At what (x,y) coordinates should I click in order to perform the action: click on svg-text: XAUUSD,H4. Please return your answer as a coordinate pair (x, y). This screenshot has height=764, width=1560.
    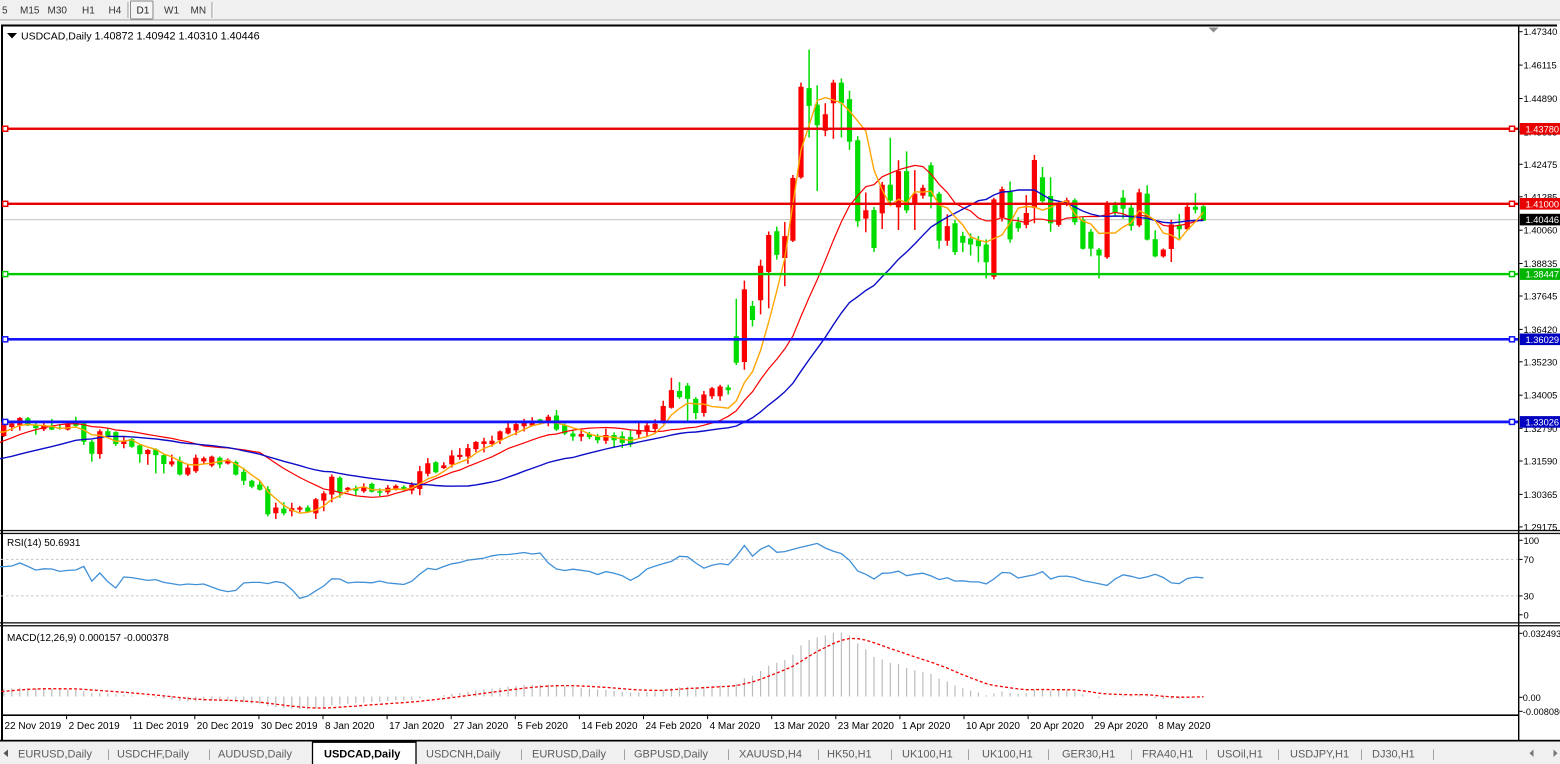
    Looking at the image, I should click on (770, 755).